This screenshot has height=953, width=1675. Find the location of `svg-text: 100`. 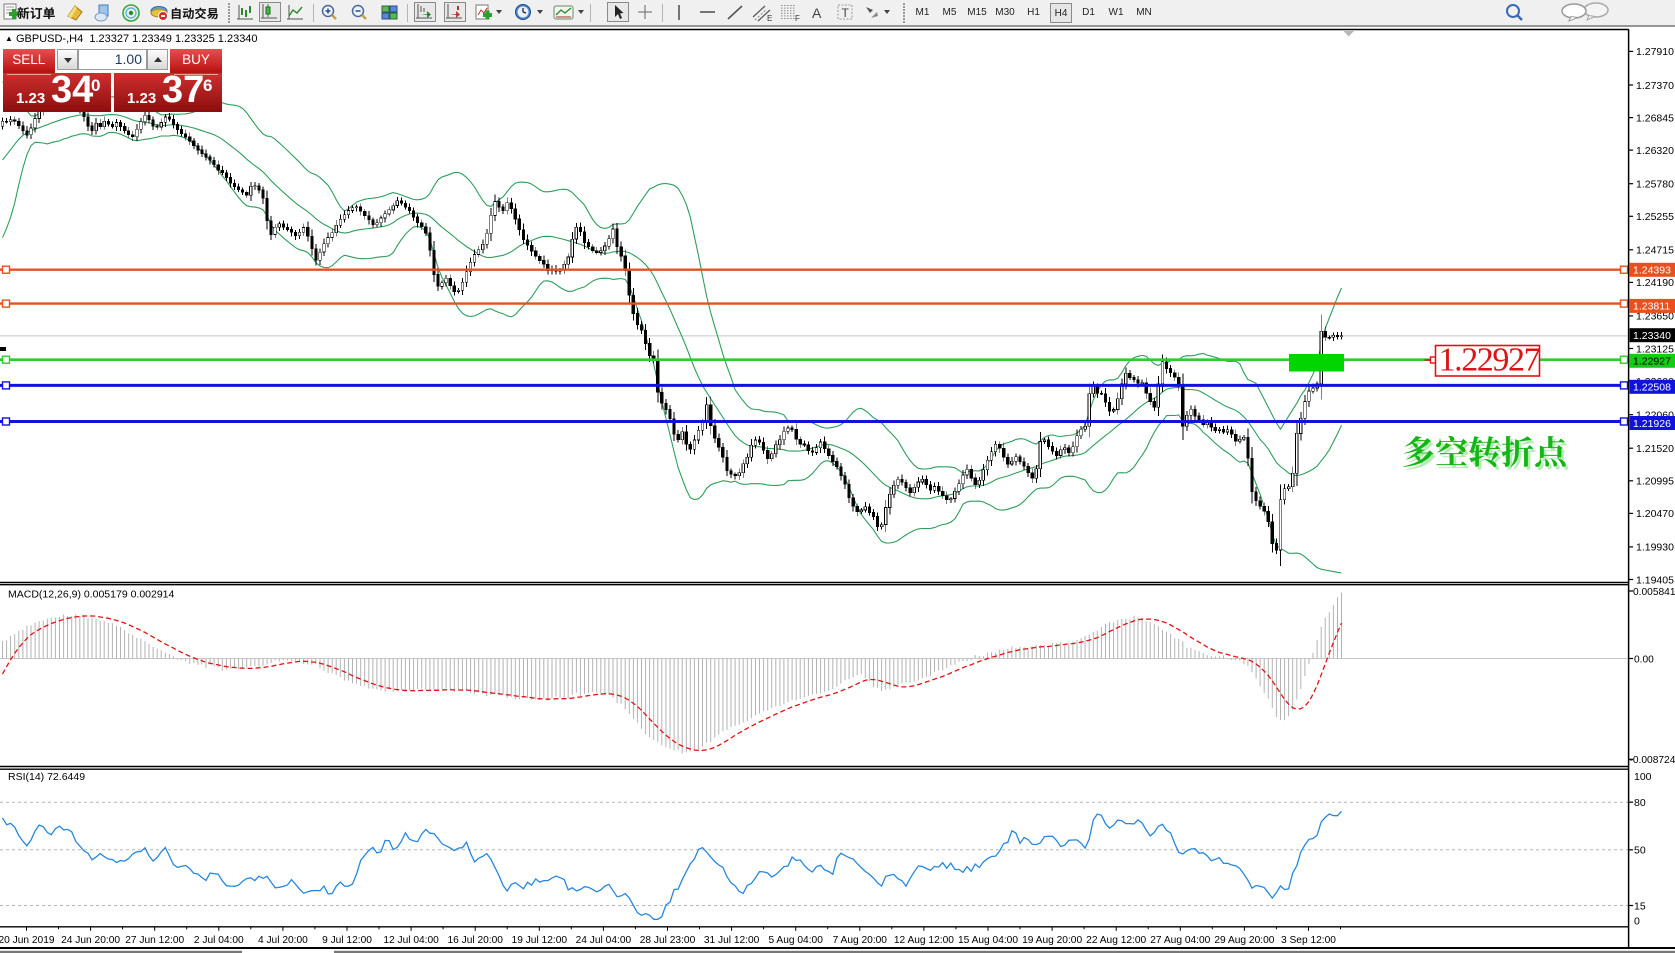

svg-text: 100 is located at coordinates (1643, 777).